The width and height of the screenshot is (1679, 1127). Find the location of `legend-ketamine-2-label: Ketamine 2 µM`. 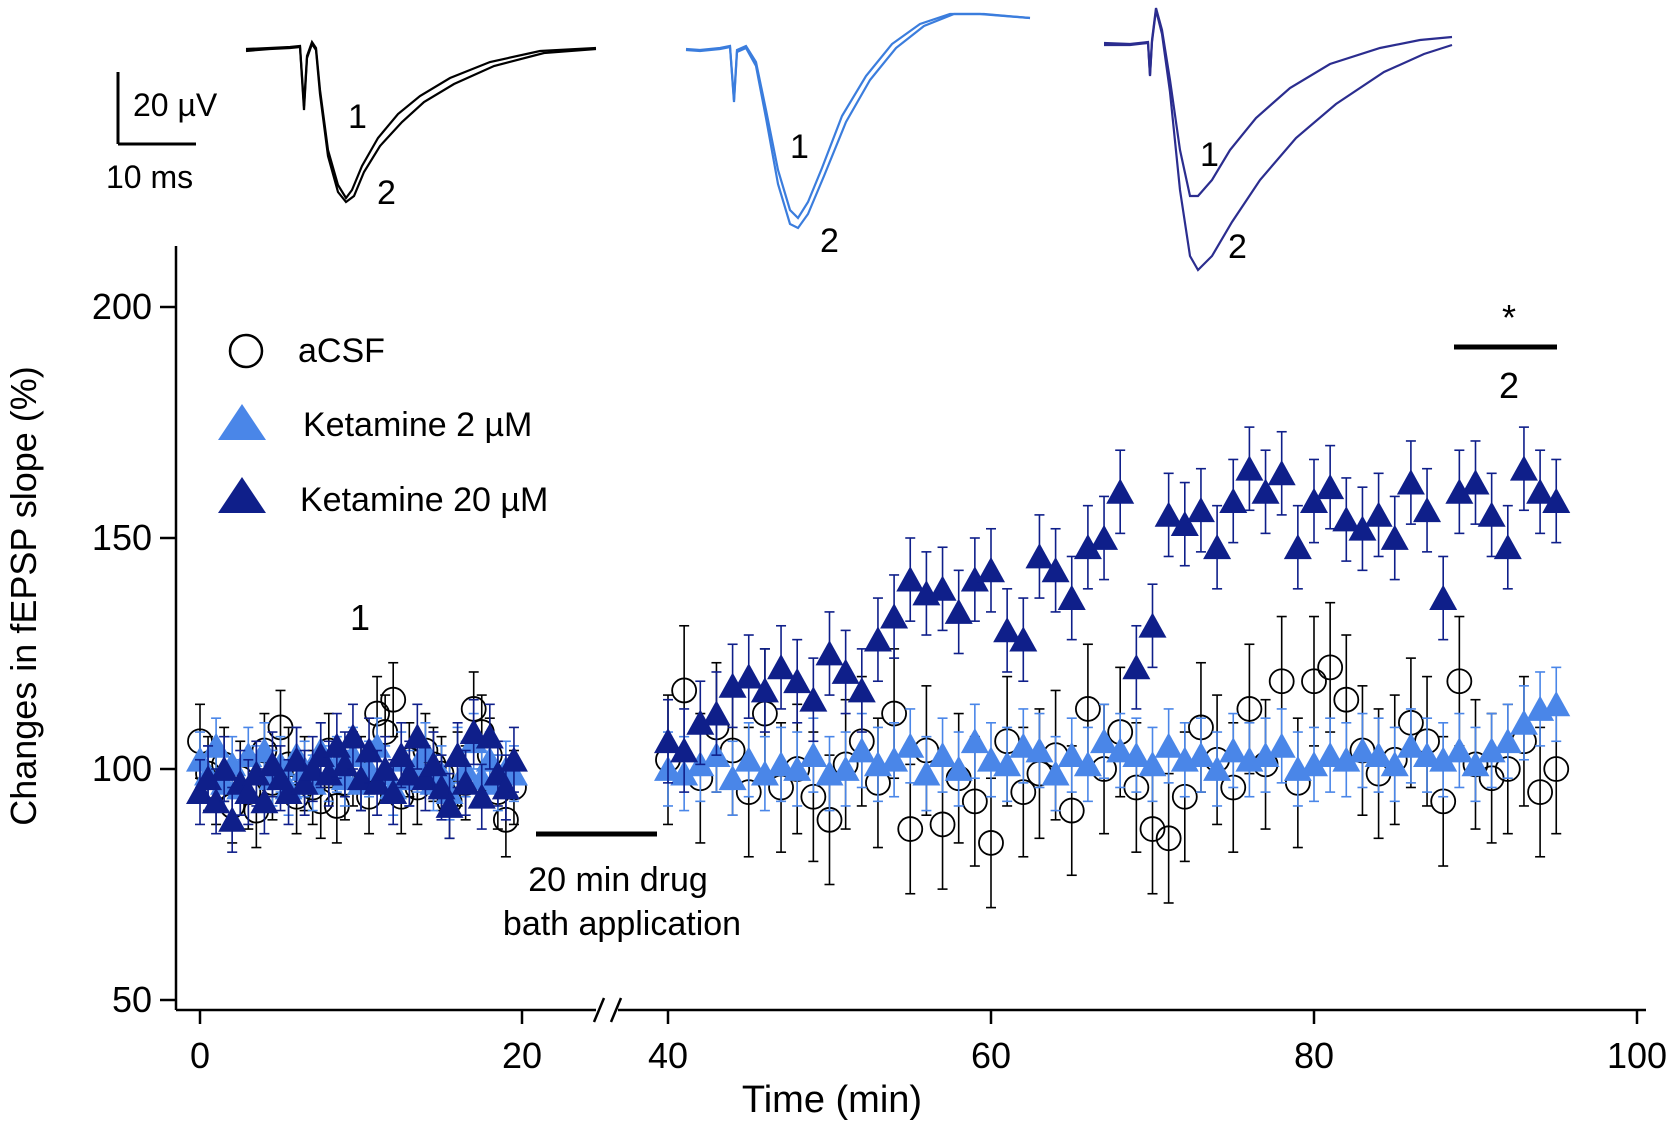

legend-ketamine-2-label: Ketamine 2 µM is located at coordinates (417, 425).